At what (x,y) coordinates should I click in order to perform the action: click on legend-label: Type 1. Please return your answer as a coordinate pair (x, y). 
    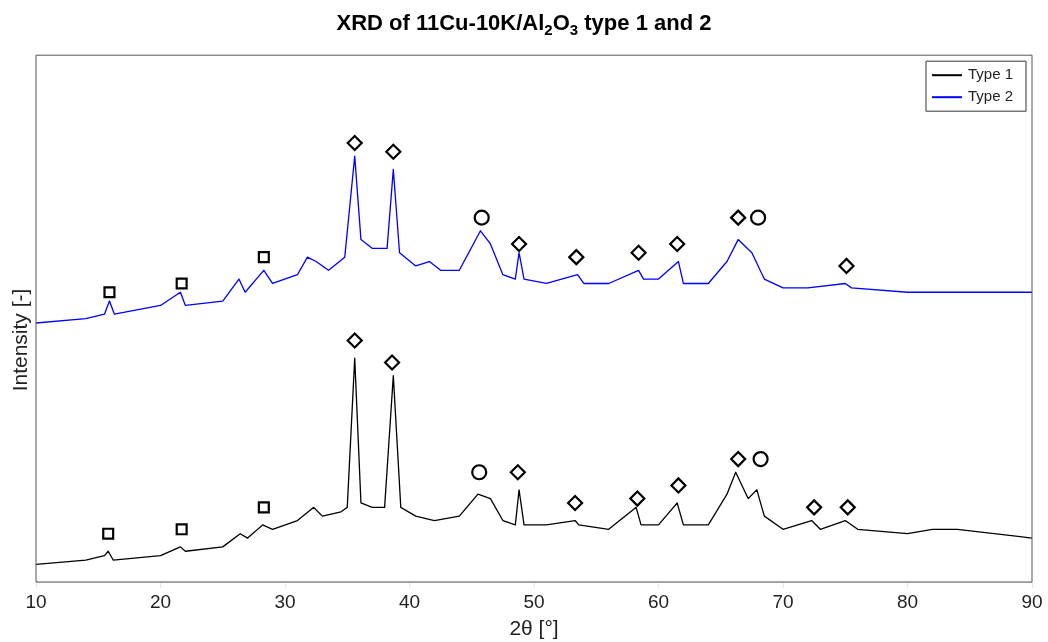
    Looking at the image, I should click on (991, 74).